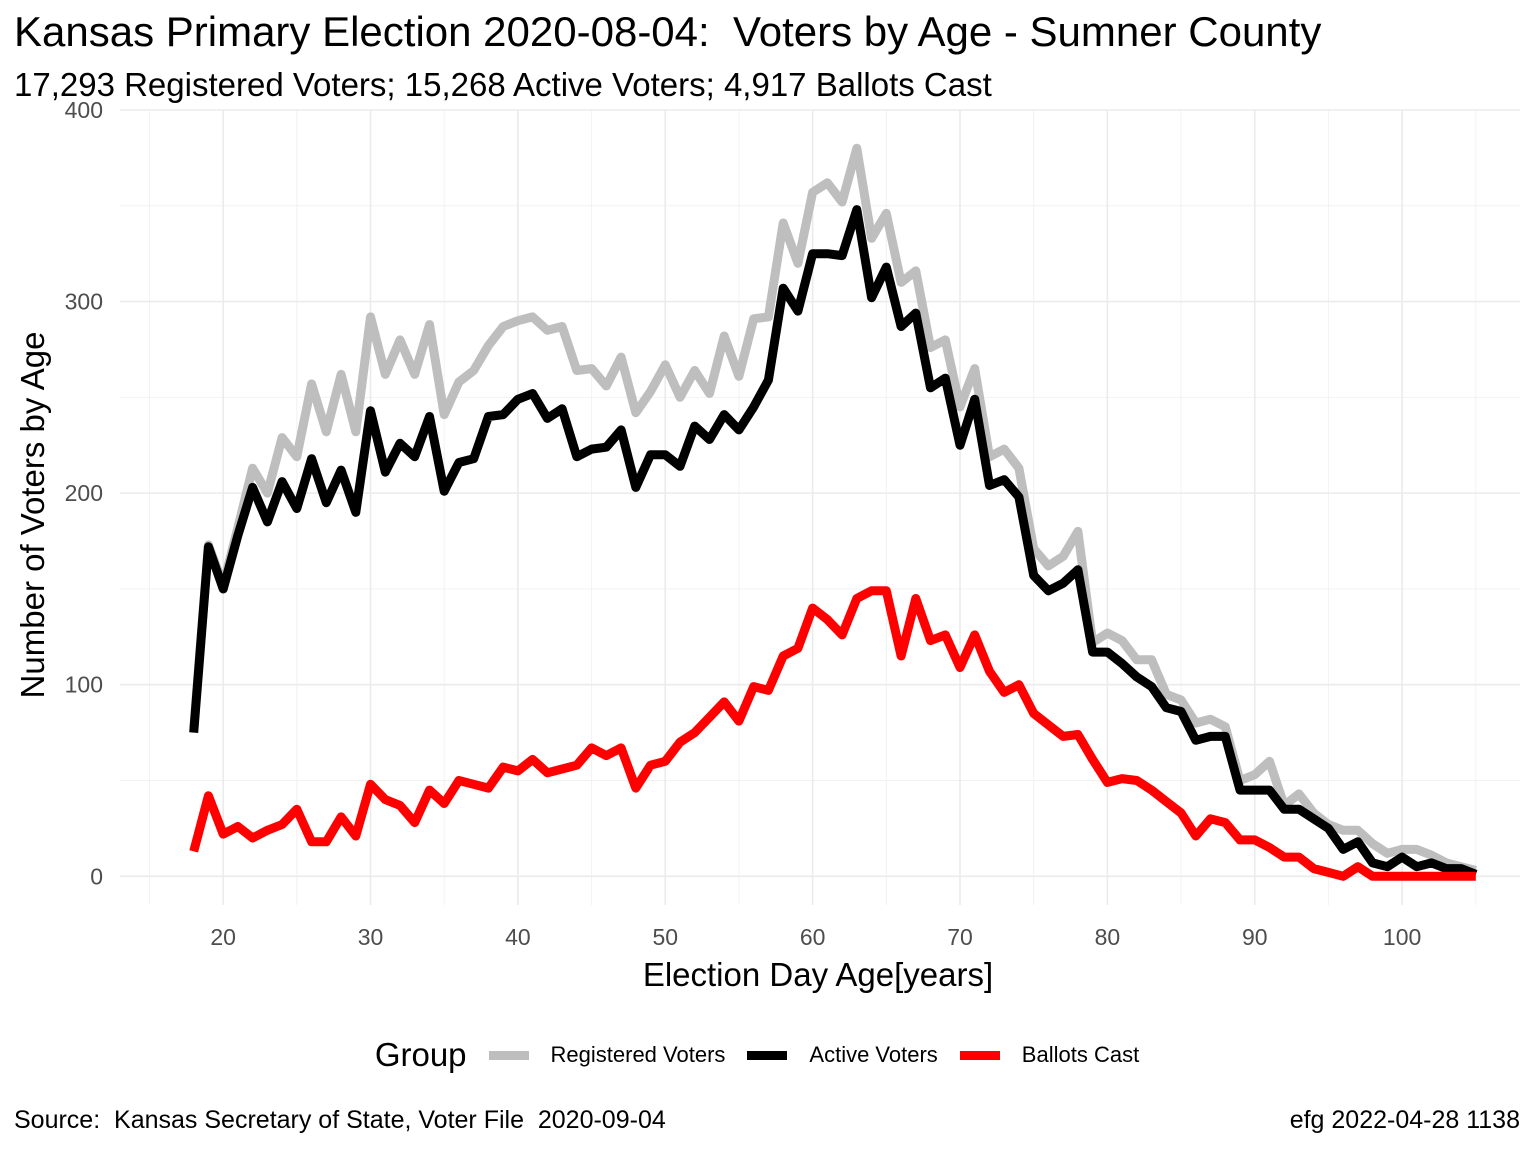 The width and height of the screenshot is (1536, 1152). Describe the element at coordinates (371, 937) in the screenshot. I see `x-tick-label: 30` at that location.